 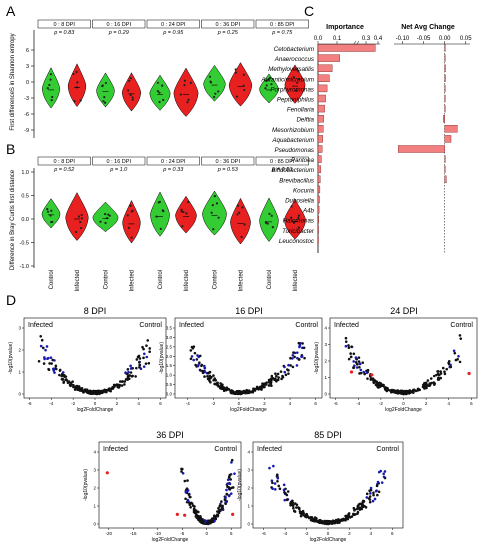 I want to click on group-dpi-label: 0 : 16 DPI, so click(x=119, y=25).